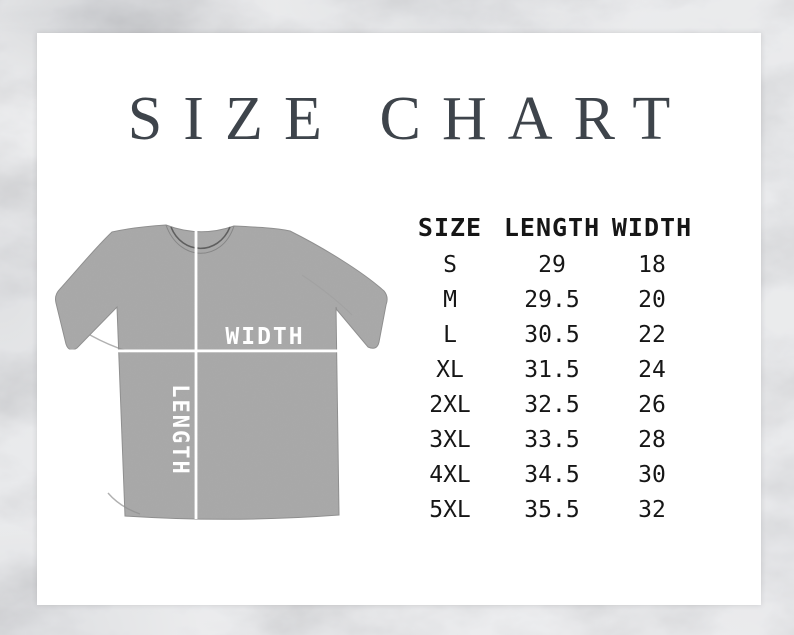 The height and width of the screenshot is (635, 794). I want to click on width-cell: 26, so click(652, 404).